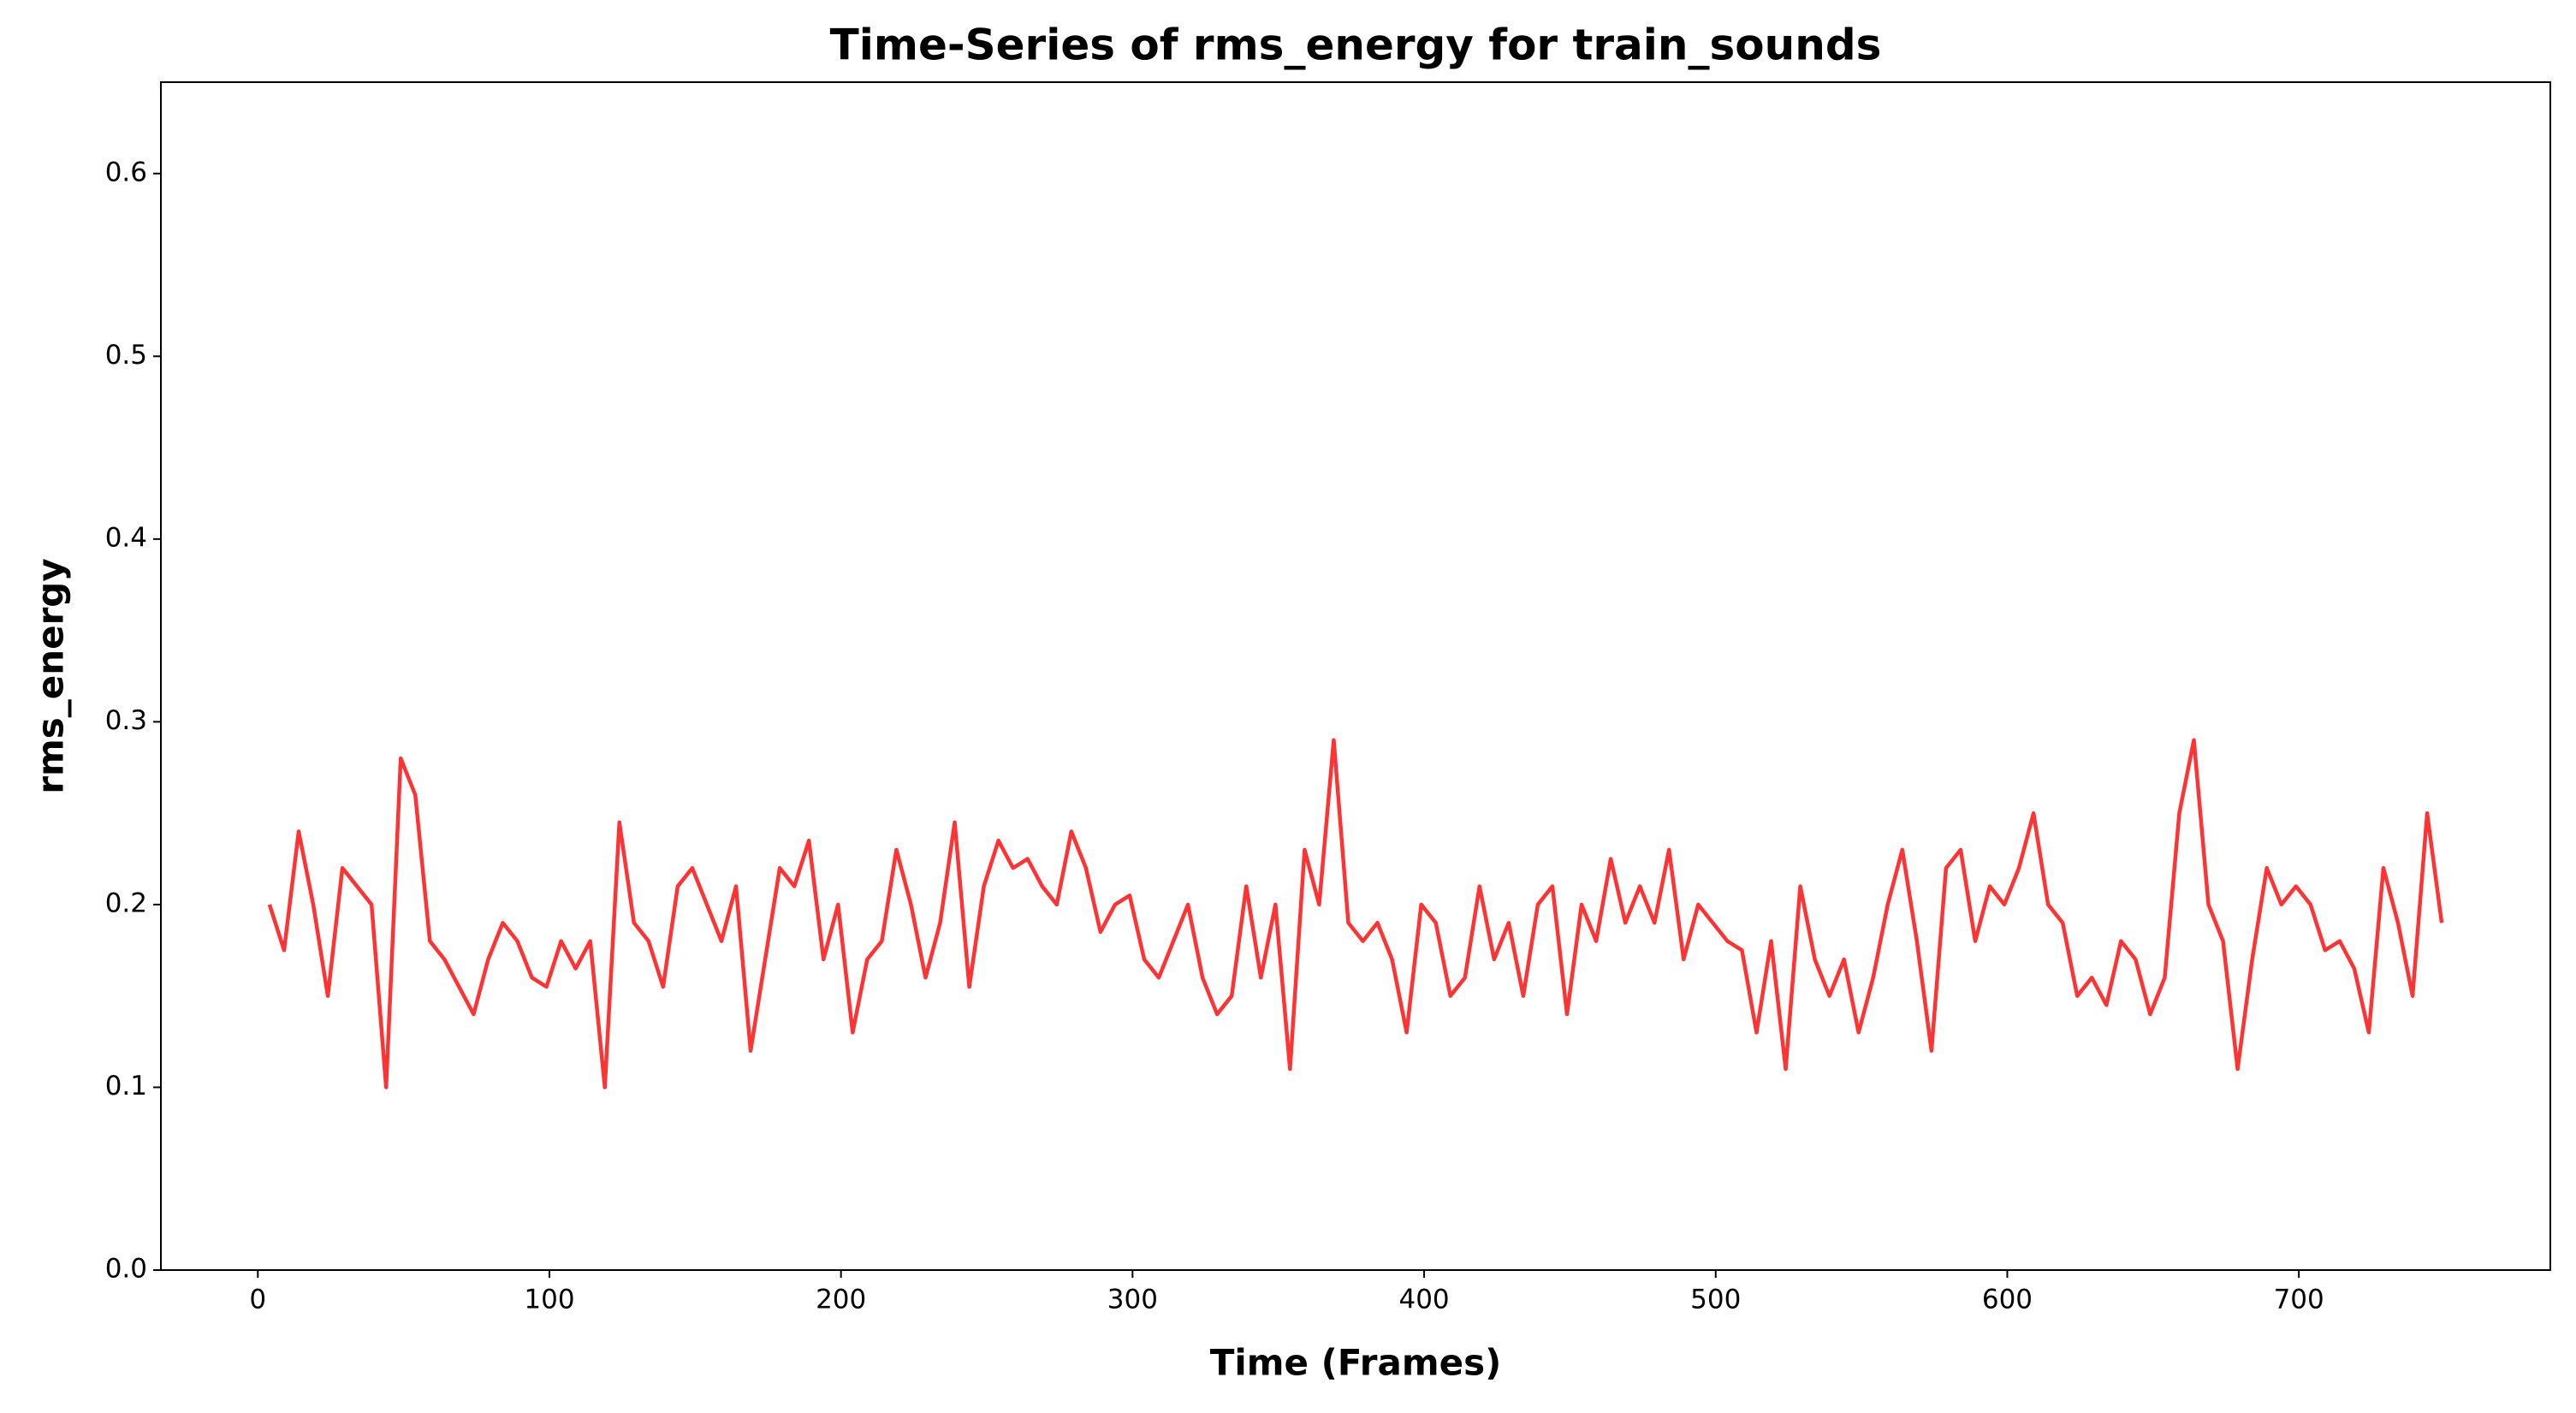 This screenshot has height=1413, width=2576. I want to click on y-axis-label: rms_energy, so click(51, 676).